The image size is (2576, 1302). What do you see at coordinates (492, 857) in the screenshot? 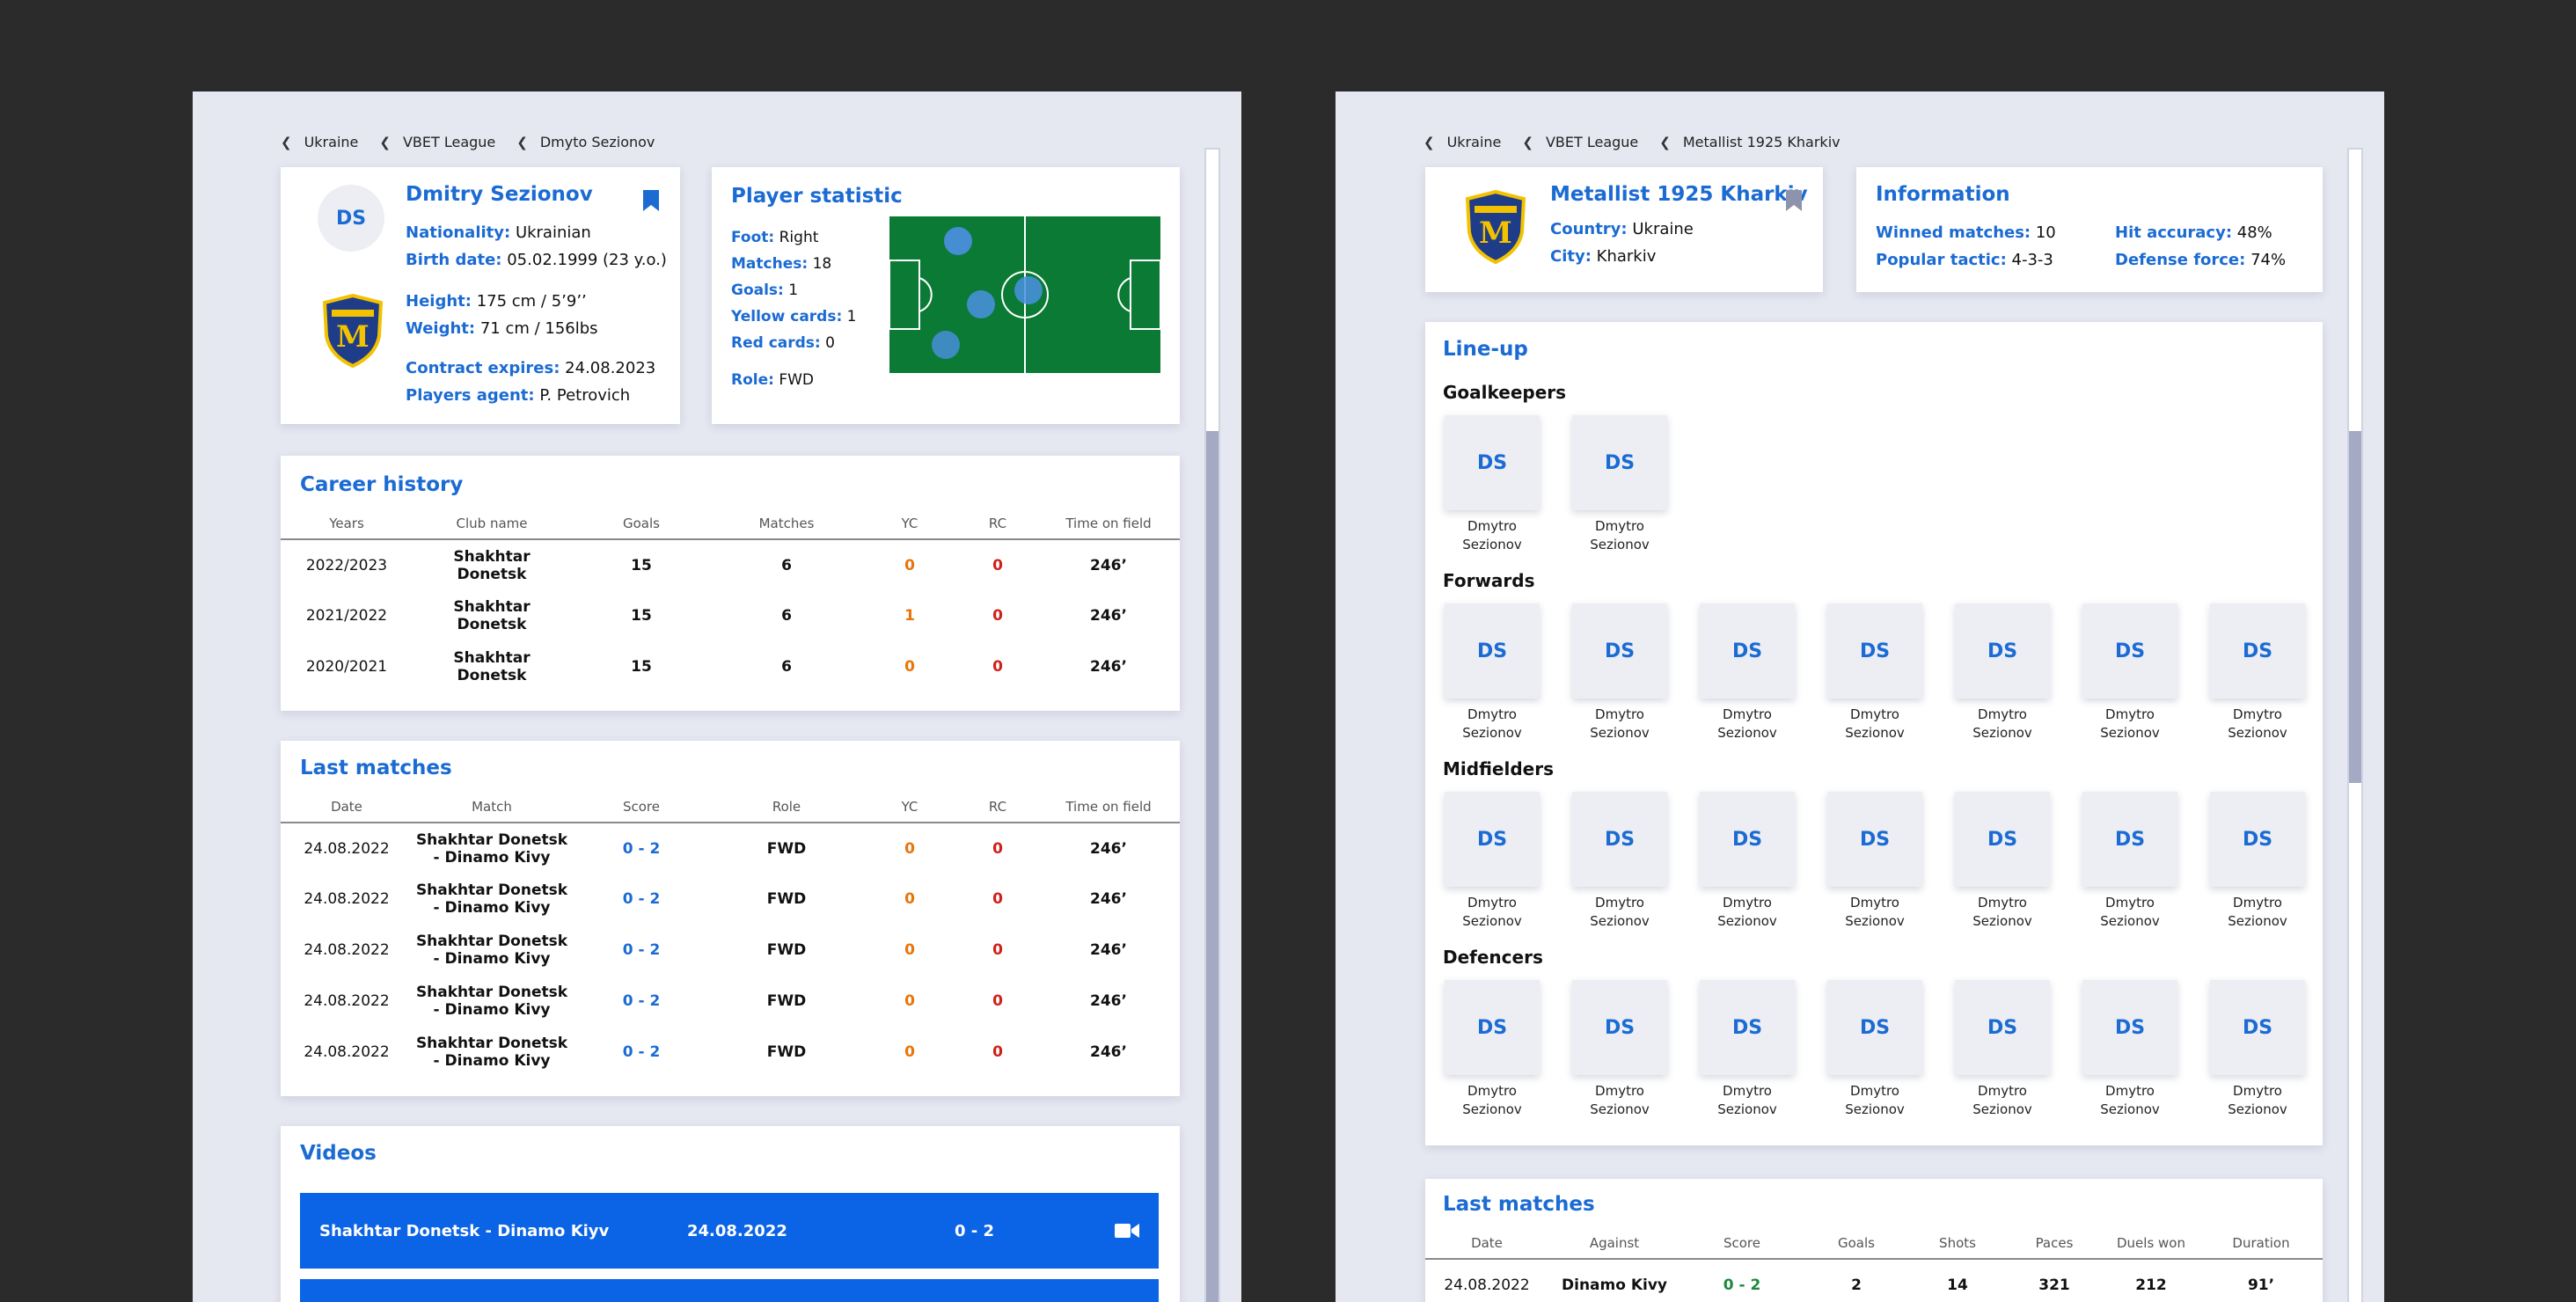
I see `match-line: - Dinamo Kivy` at bounding box center [492, 857].